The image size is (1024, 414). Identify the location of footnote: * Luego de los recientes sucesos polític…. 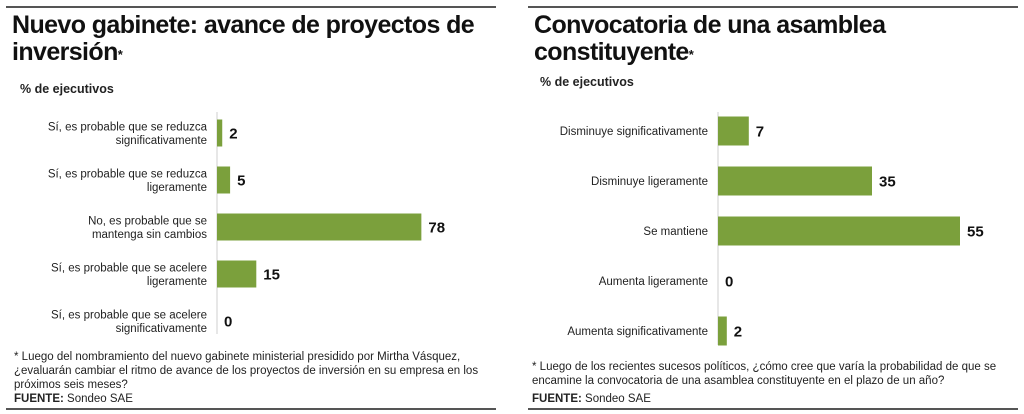
(764, 374).